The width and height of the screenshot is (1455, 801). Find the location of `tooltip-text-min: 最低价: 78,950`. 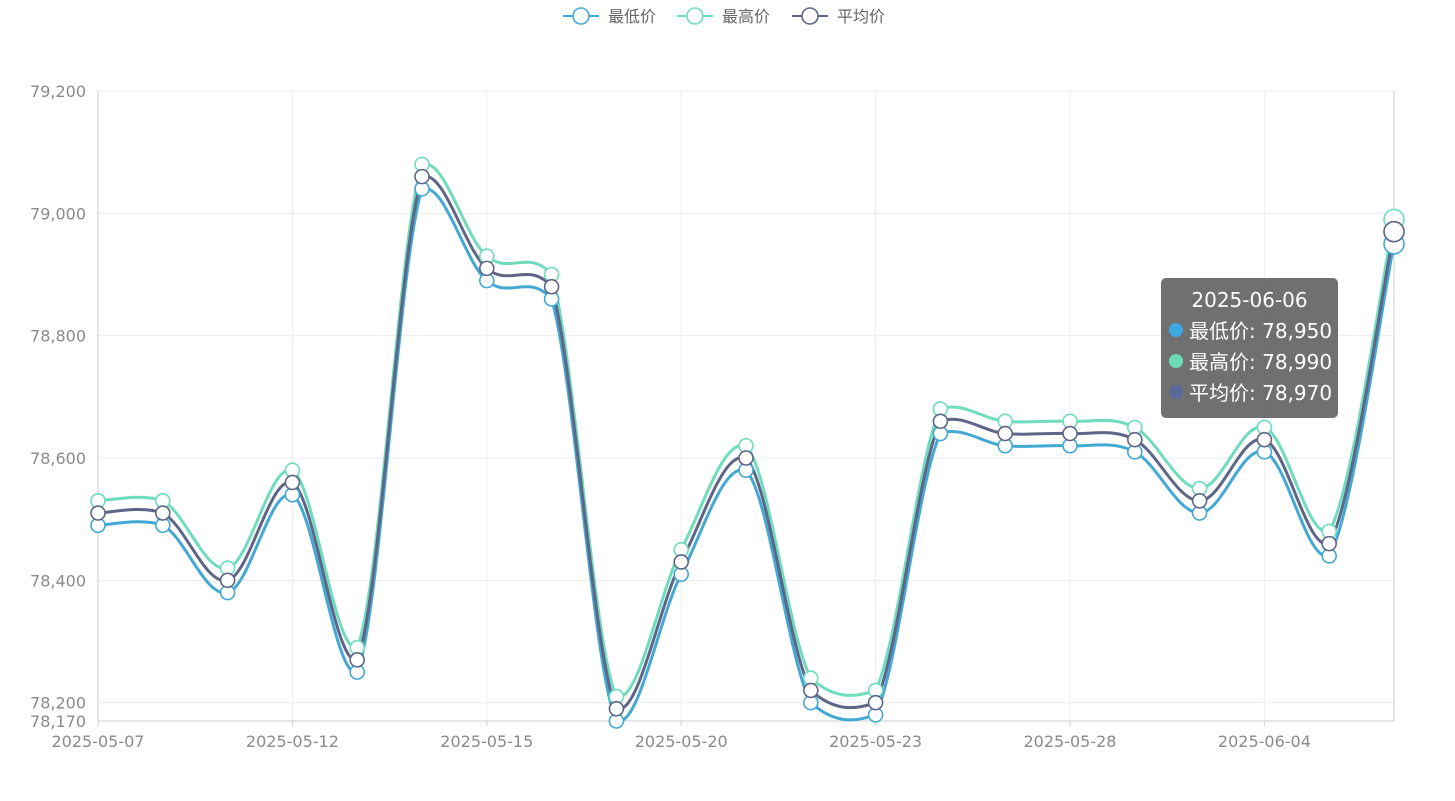

tooltip-text-min: 最低价: 78,950 is located at coordinates (1261, 331).